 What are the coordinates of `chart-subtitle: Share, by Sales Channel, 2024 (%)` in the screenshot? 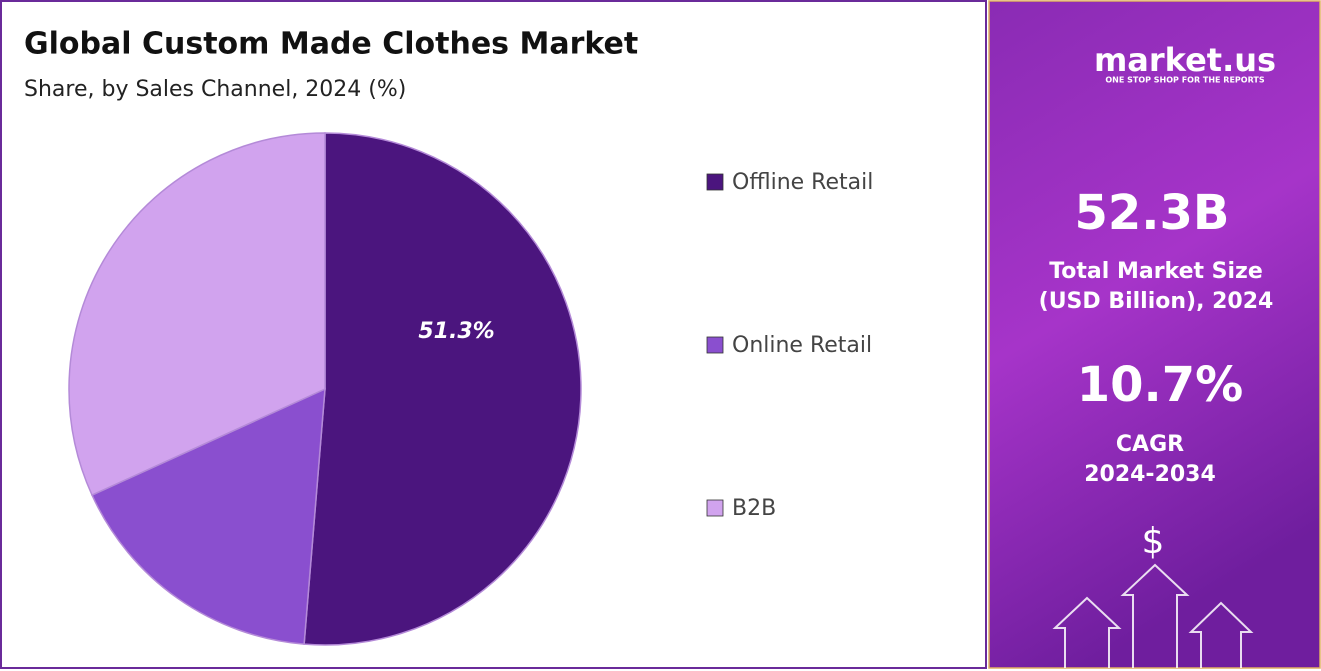 It's located at (215, 89).